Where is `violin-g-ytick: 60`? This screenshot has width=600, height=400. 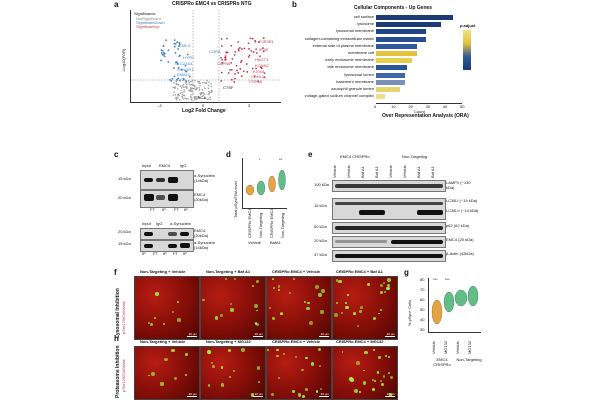 violin-g-ytick: 60 is located at coordinates (422, 299).